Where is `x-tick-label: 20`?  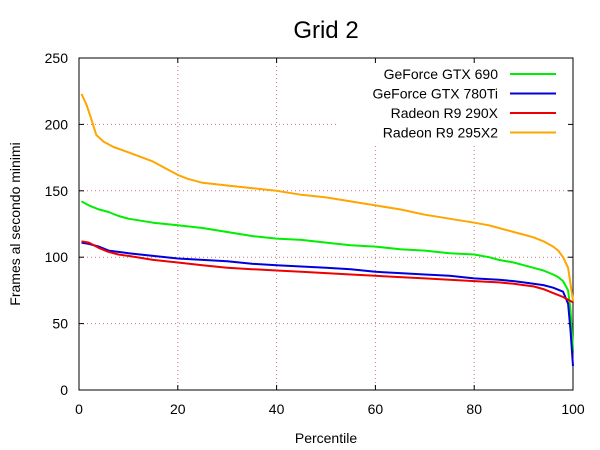 x-tick-label: 20 is located at coordinates (178, 409).